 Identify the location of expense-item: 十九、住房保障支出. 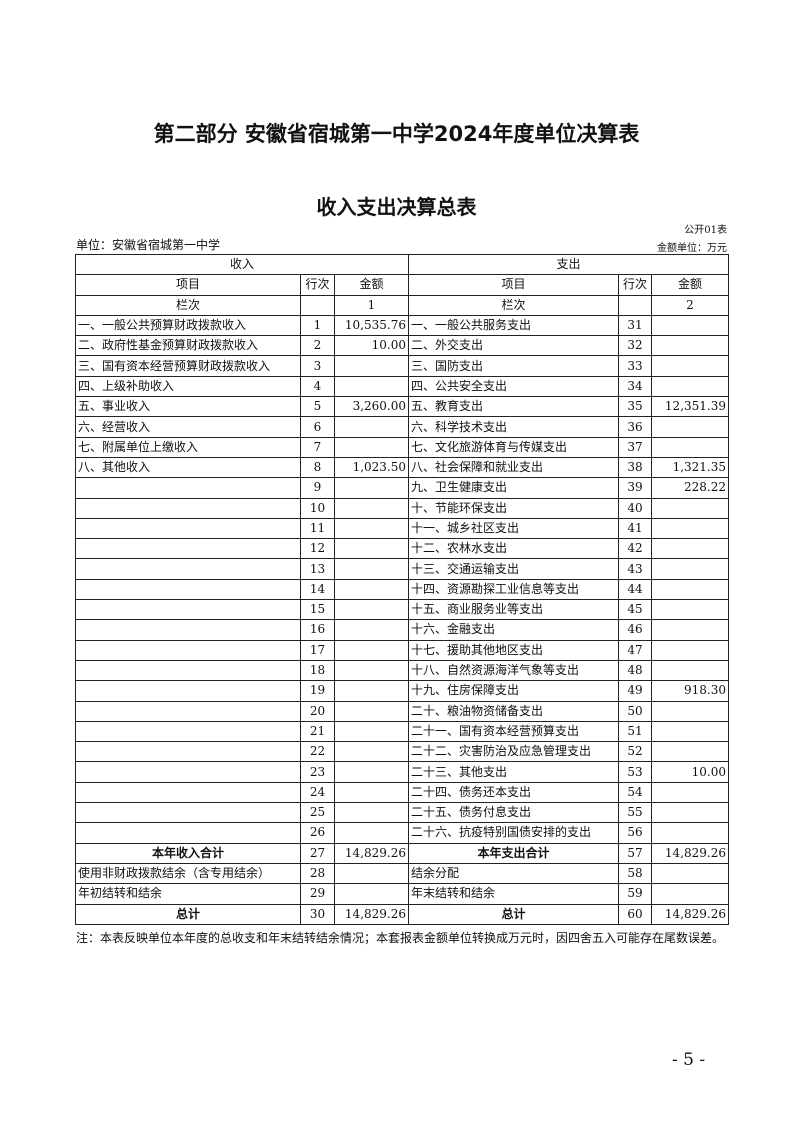
(513, 691).